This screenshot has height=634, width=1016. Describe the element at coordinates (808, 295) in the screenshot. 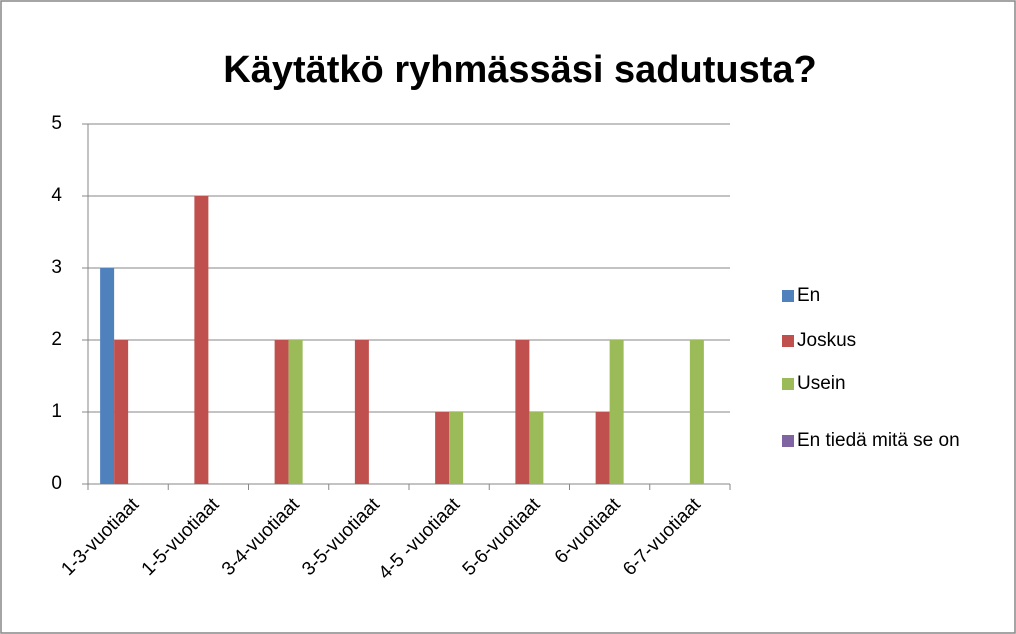

I see `legend-label: En` at that location.